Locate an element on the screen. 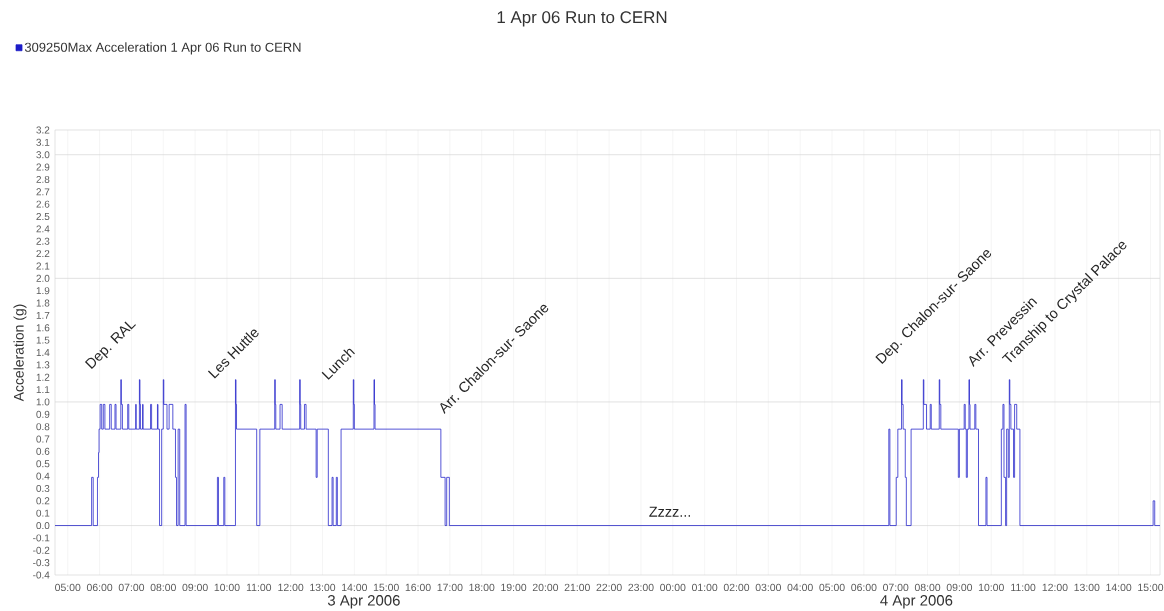 This screenshot has height=611, width=1164. y-tick-label: 2.5 is located at coordinates (43, 217).